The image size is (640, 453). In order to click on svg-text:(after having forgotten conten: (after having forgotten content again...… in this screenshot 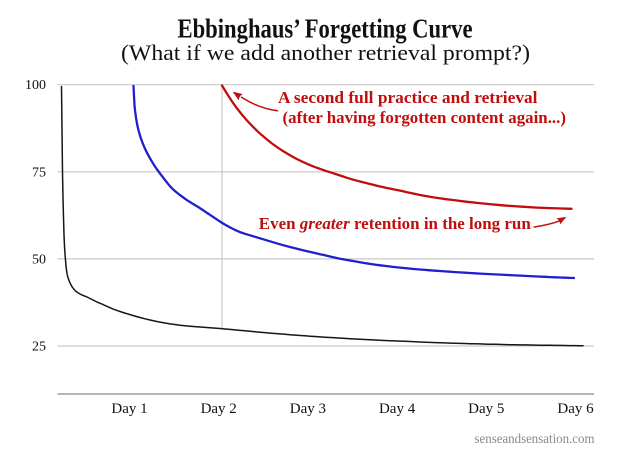, I will do `click(425, 117)`.